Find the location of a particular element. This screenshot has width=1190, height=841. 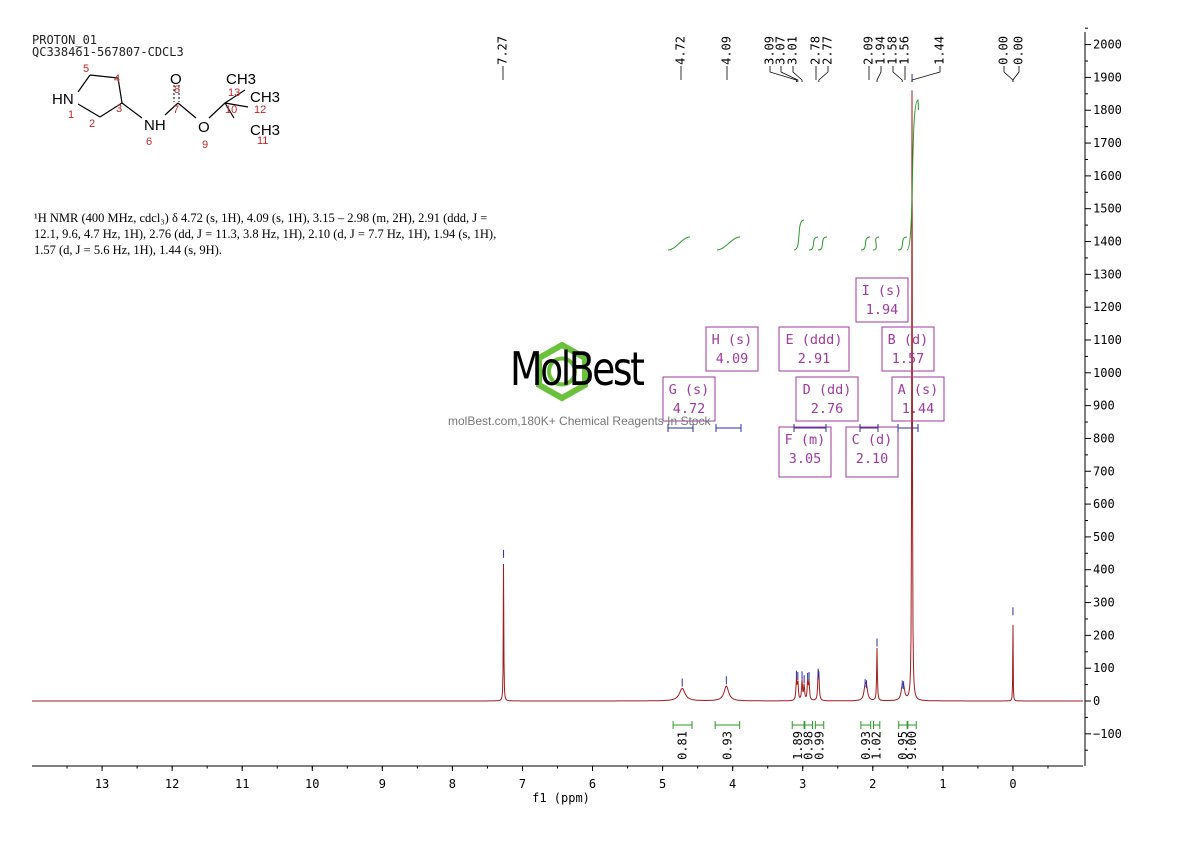

peak-label: 1.56 is located at coordinates (905, 50).